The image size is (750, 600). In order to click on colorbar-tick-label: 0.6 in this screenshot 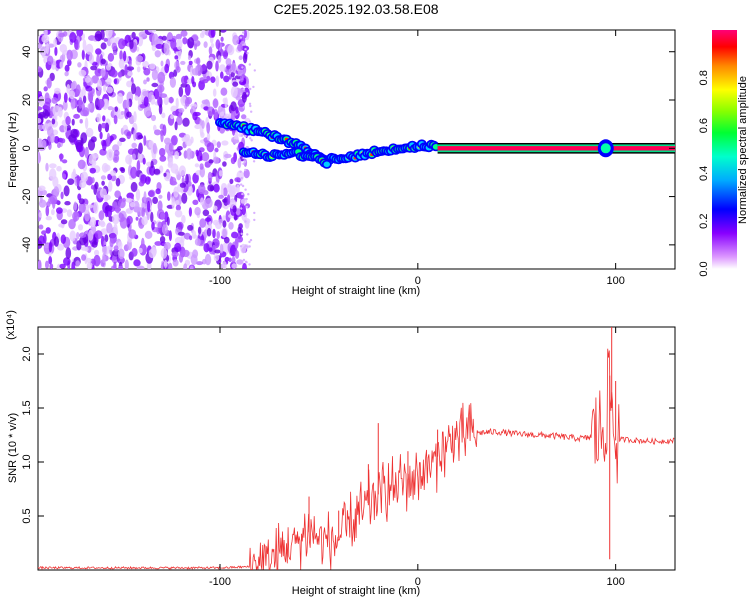, I will do `click(704, 125)`.